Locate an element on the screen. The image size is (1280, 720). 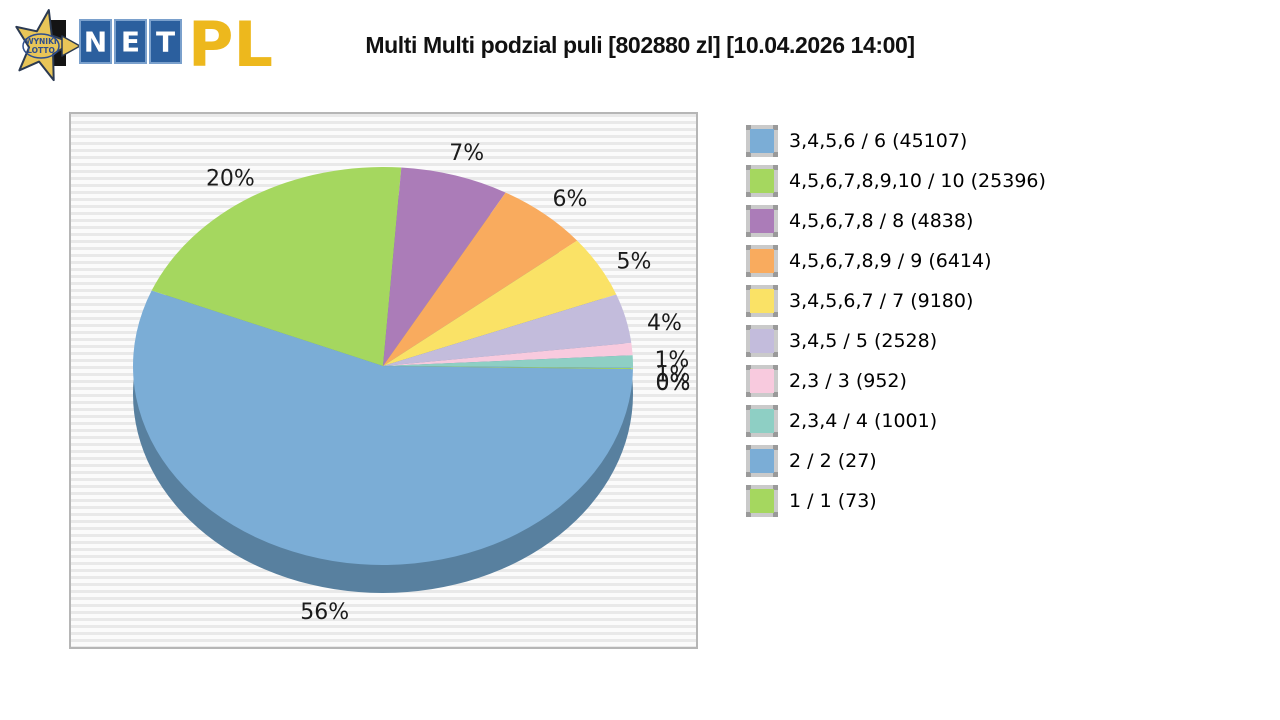
logo-letter-e: E is located at coordinates (130, 42).